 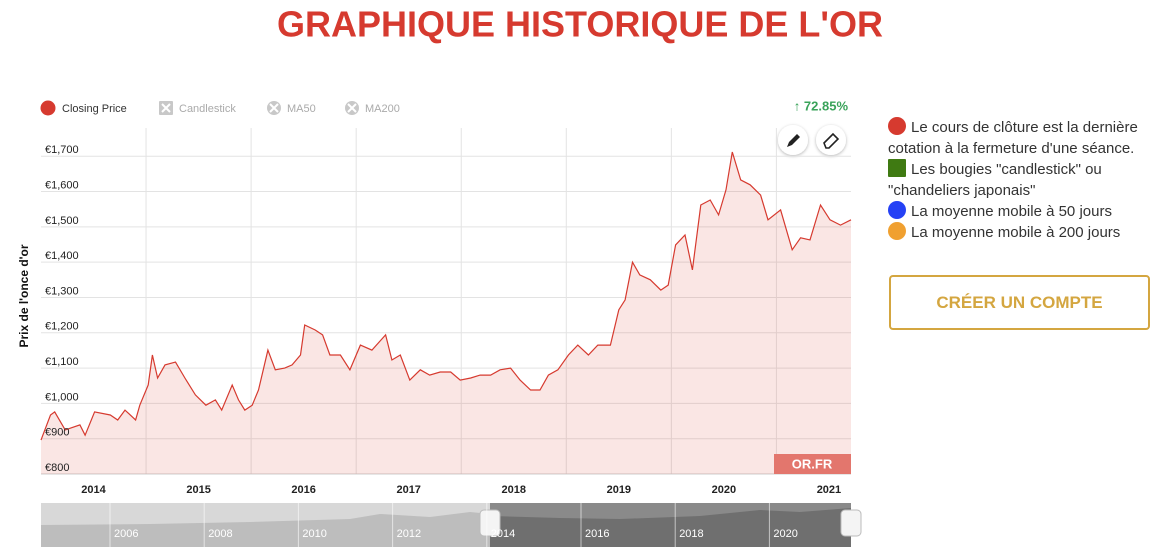 I want to click on navigator-label: 2018, so click(x=691, y=534).